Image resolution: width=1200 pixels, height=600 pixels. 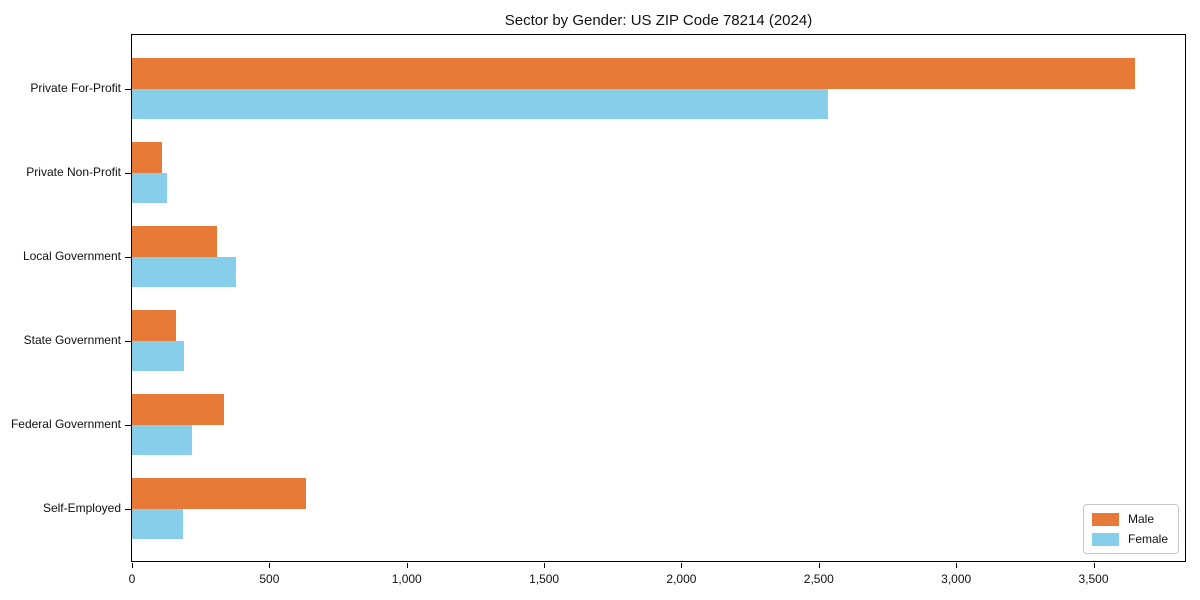 I want to click on bar-male-federal-government, so click(x=178, y=409).